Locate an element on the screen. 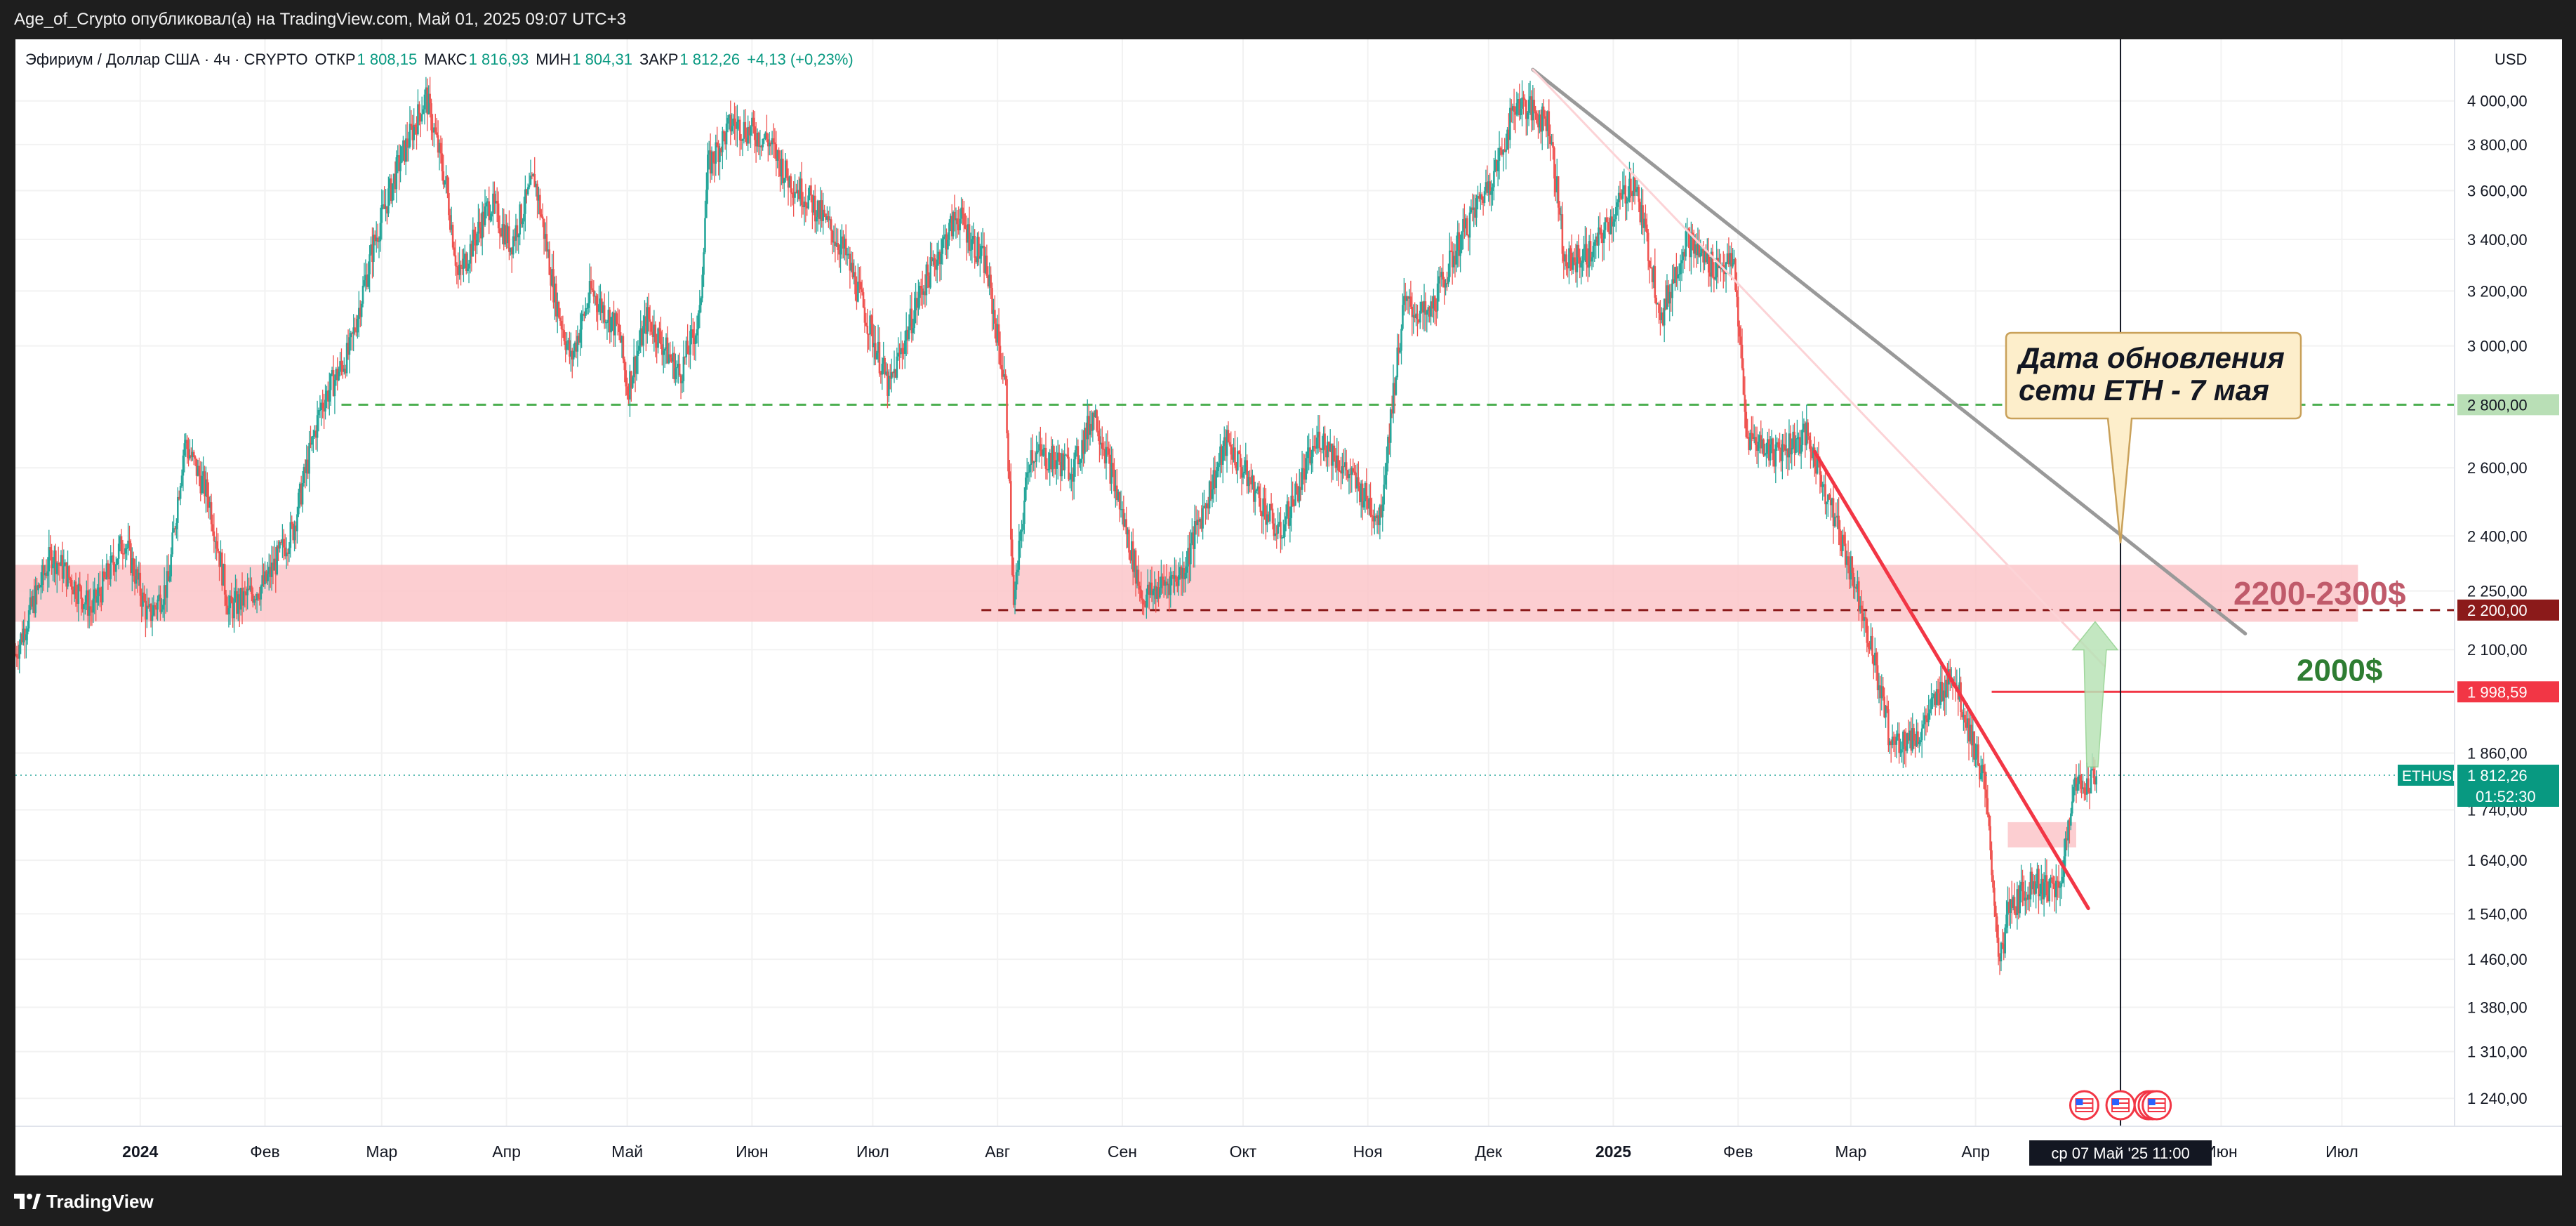  footer-bar: TradingView is located at coordinates (1288, 1200).